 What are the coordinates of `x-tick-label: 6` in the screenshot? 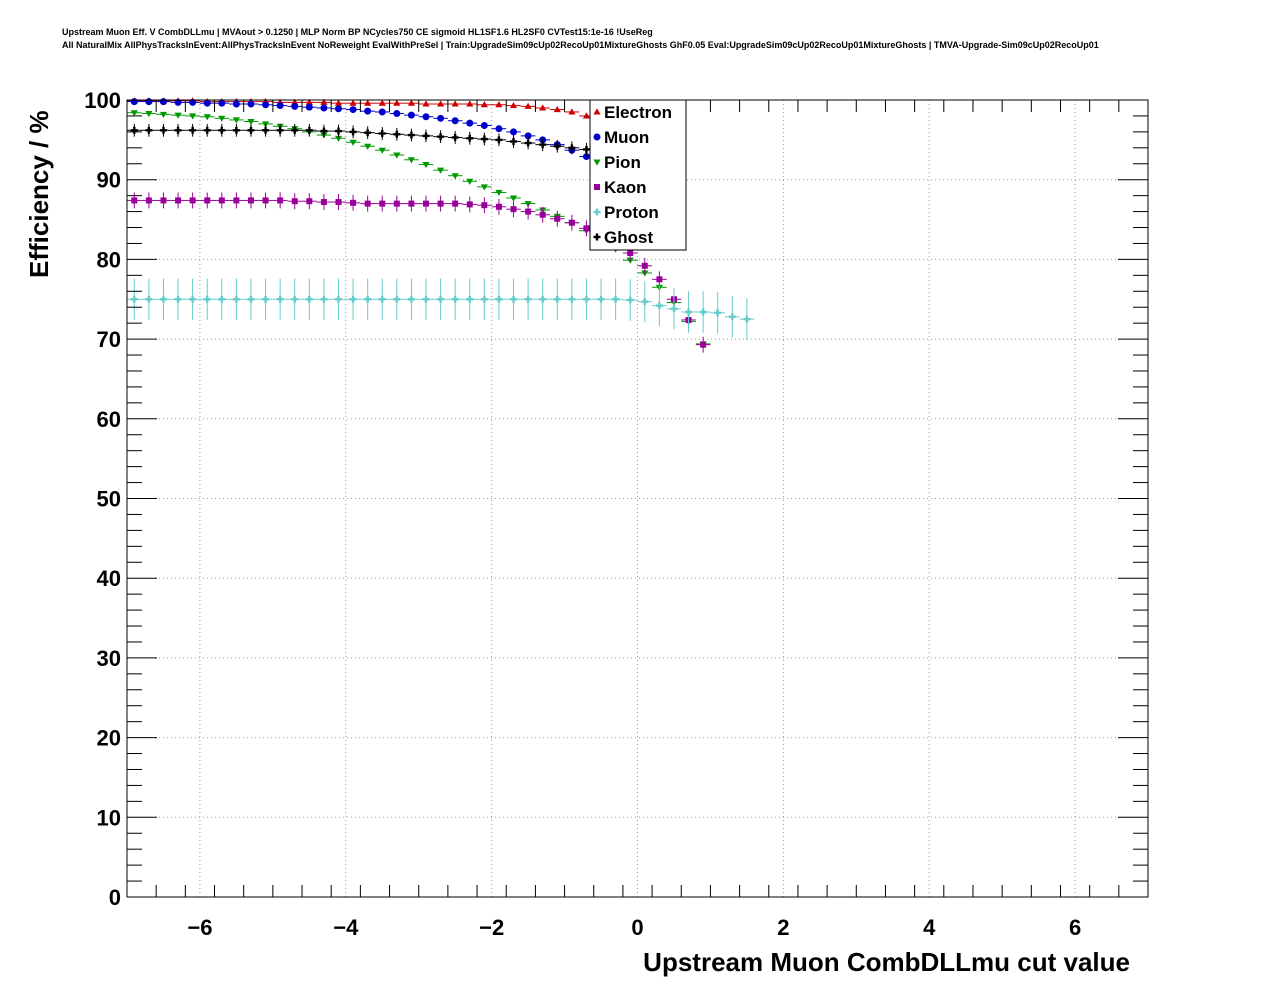 It's located at (1075, 927).